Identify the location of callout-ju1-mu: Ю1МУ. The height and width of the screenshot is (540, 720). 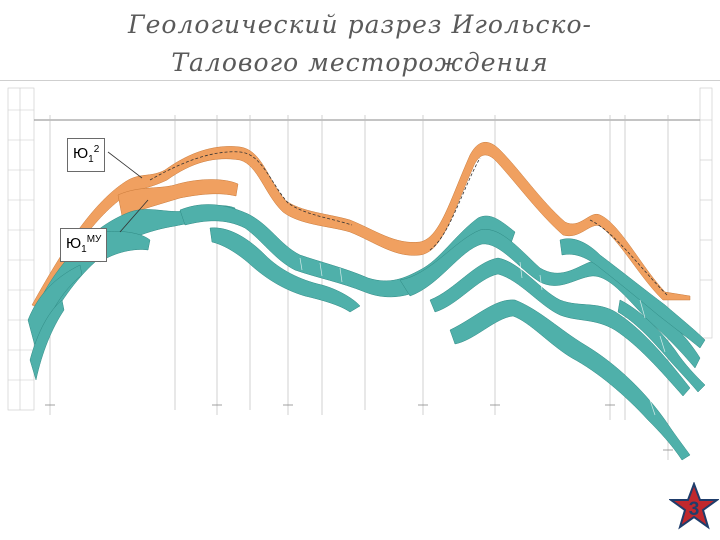
(84, 245).